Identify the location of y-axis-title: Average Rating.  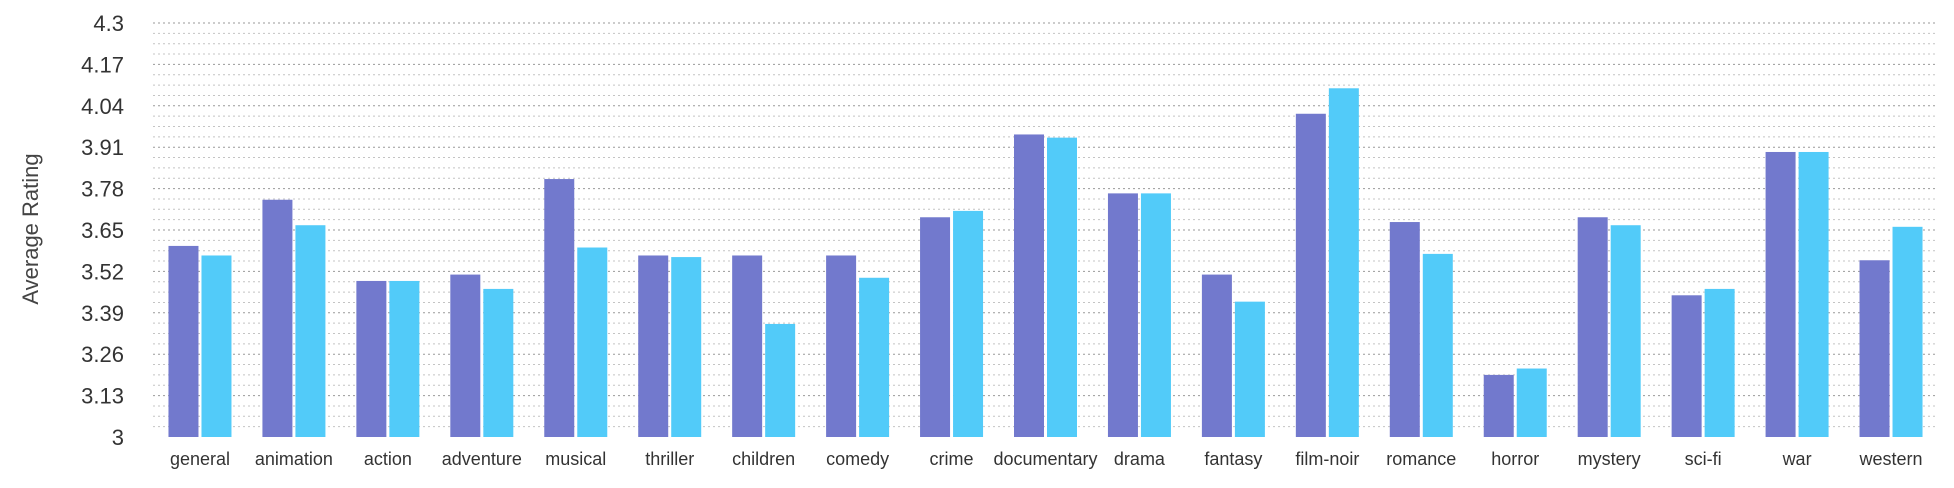
(30, 228).